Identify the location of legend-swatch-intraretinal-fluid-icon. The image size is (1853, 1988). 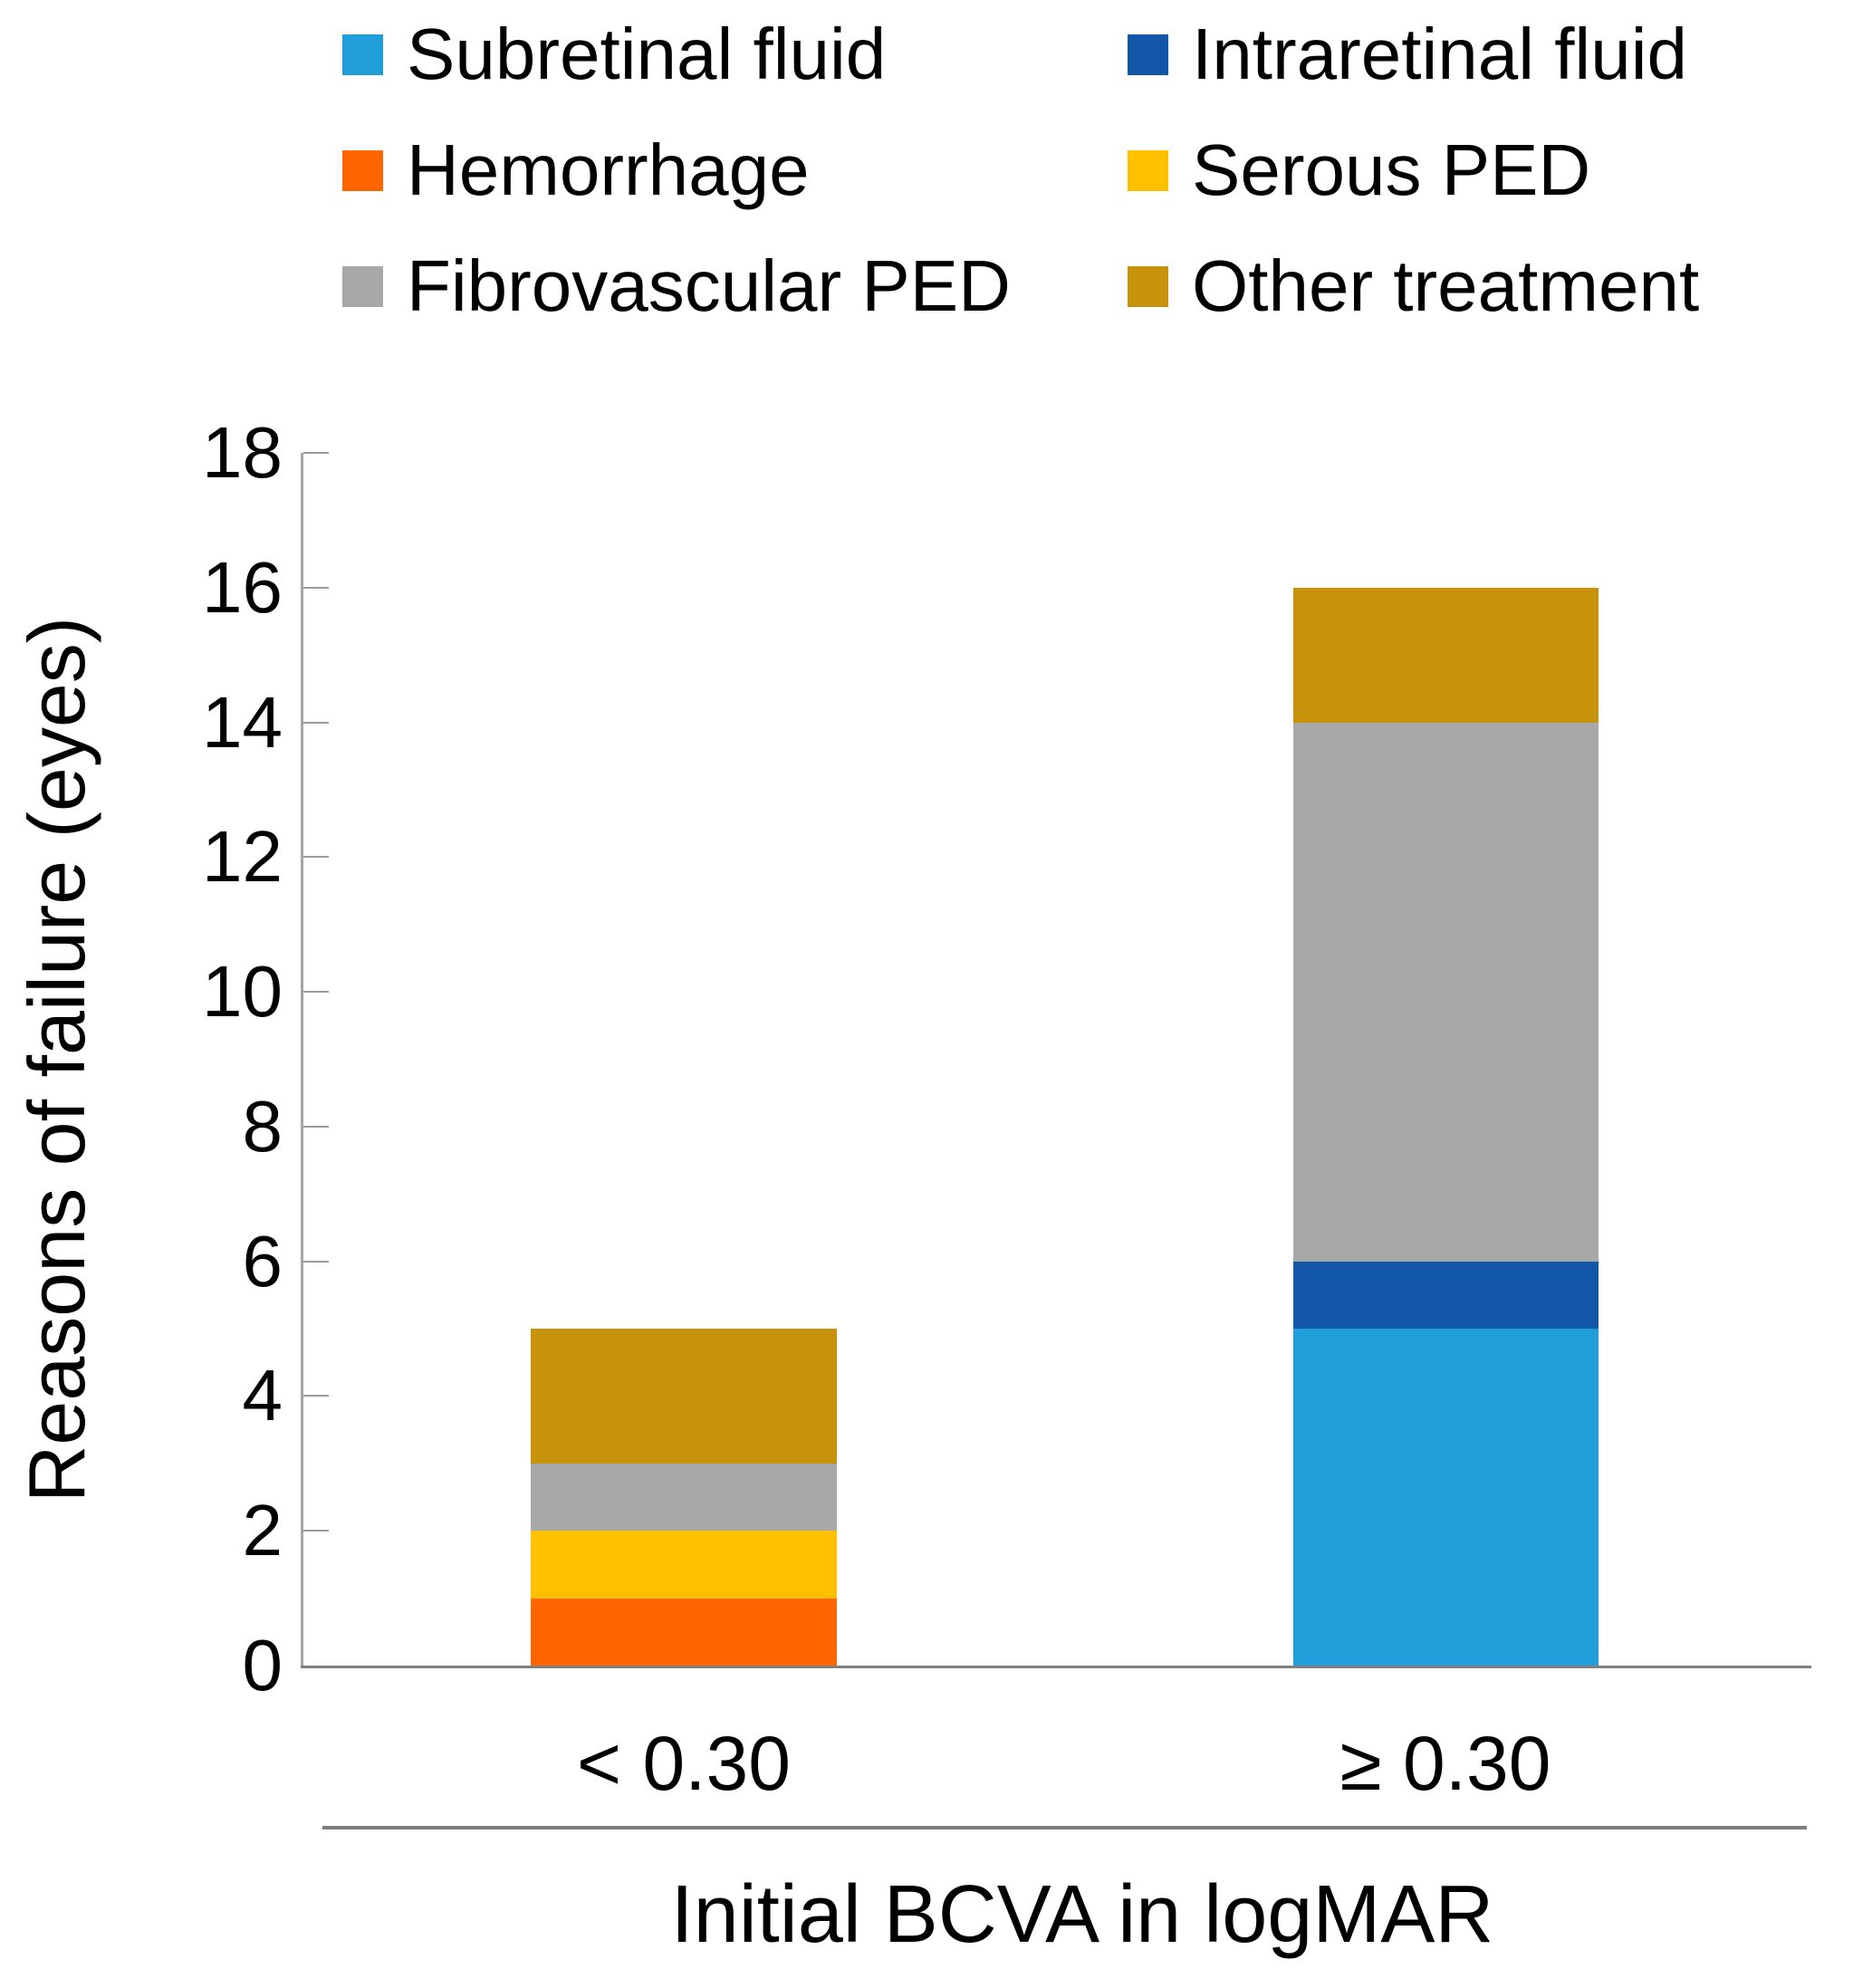
(1148, 55).